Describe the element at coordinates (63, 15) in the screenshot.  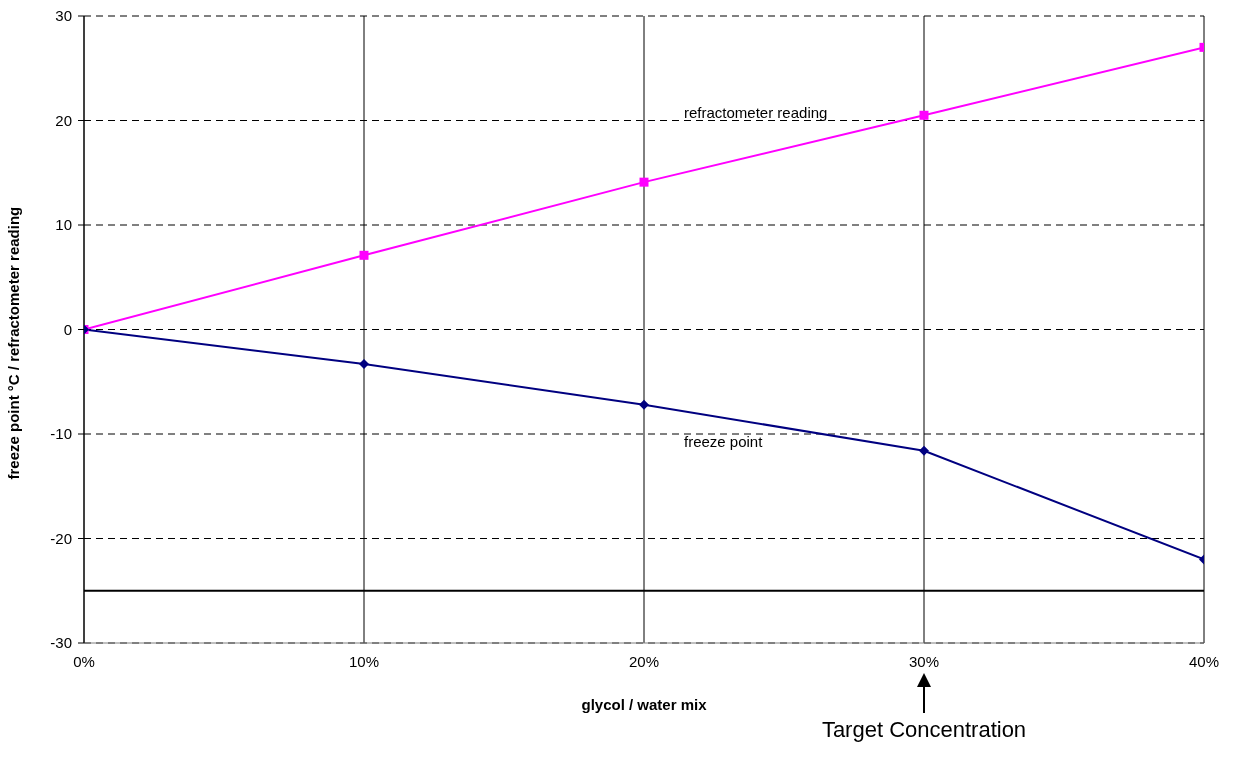
I see `y-tick-label: 30` at that location.